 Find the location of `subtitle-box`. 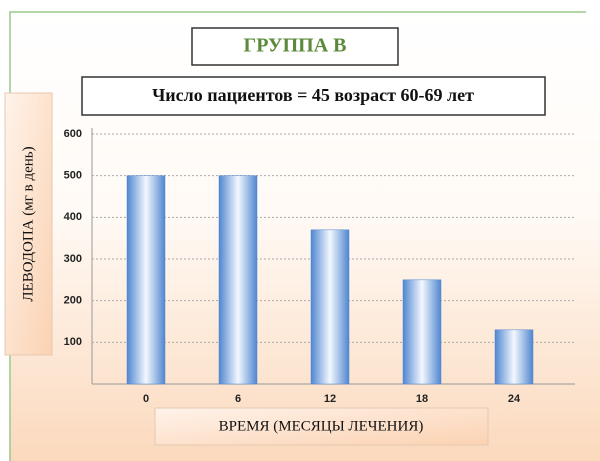

subtitle-box is located at coordinates (313, 96).